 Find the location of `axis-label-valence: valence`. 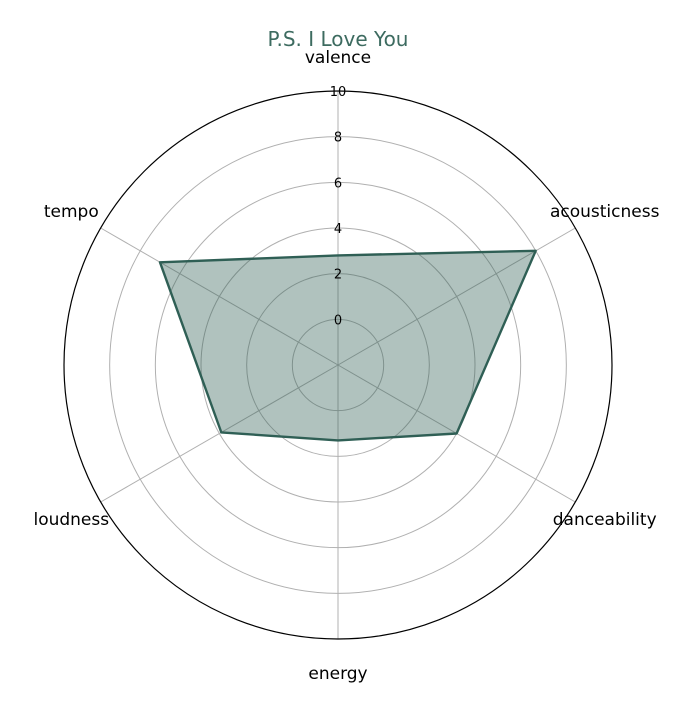

axis-label-valence: valence is located at coordinates (338, 58).